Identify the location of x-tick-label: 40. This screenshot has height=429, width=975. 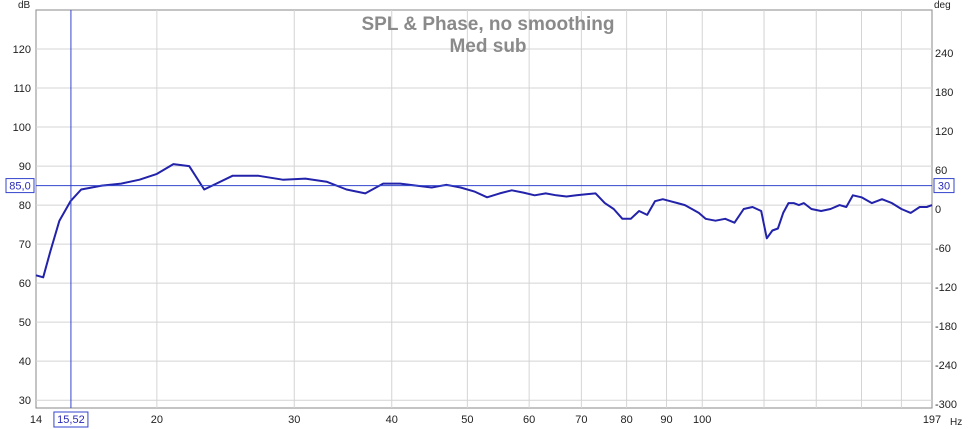
(392, 420).